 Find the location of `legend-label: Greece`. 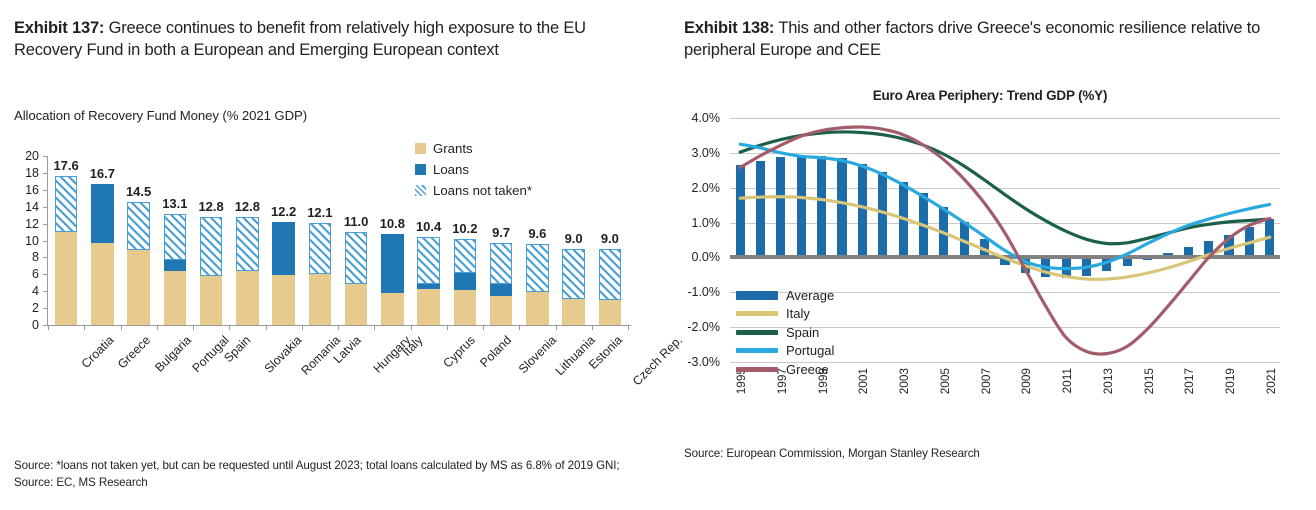

legend-label: Greece is located at coordinates (807, 369).